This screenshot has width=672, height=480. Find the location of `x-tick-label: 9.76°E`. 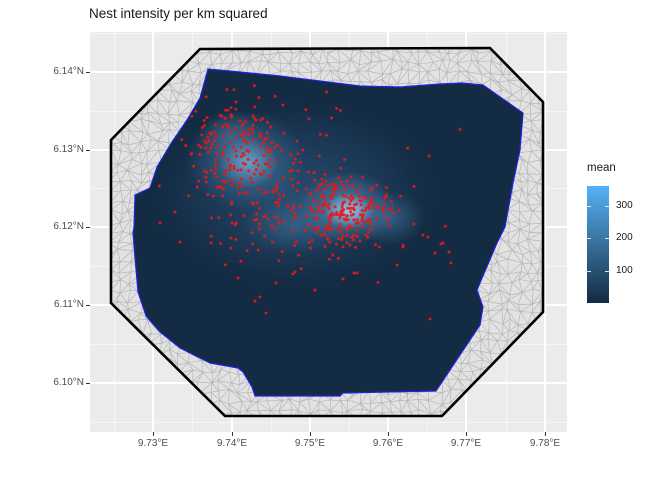

x-tick-label: 9.76°E is located at coordinates (388, 443).